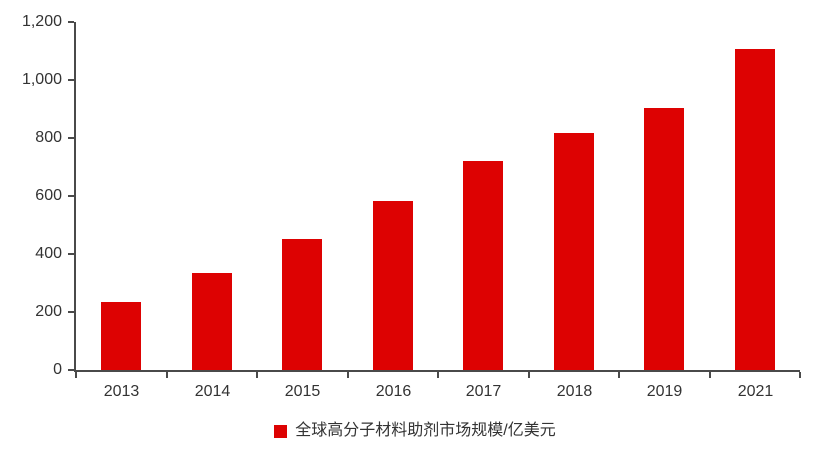 The image size is (830, 460). Describe the element at coordinates (121, 336) in the screenshot. I see `bar-2013` at that location.